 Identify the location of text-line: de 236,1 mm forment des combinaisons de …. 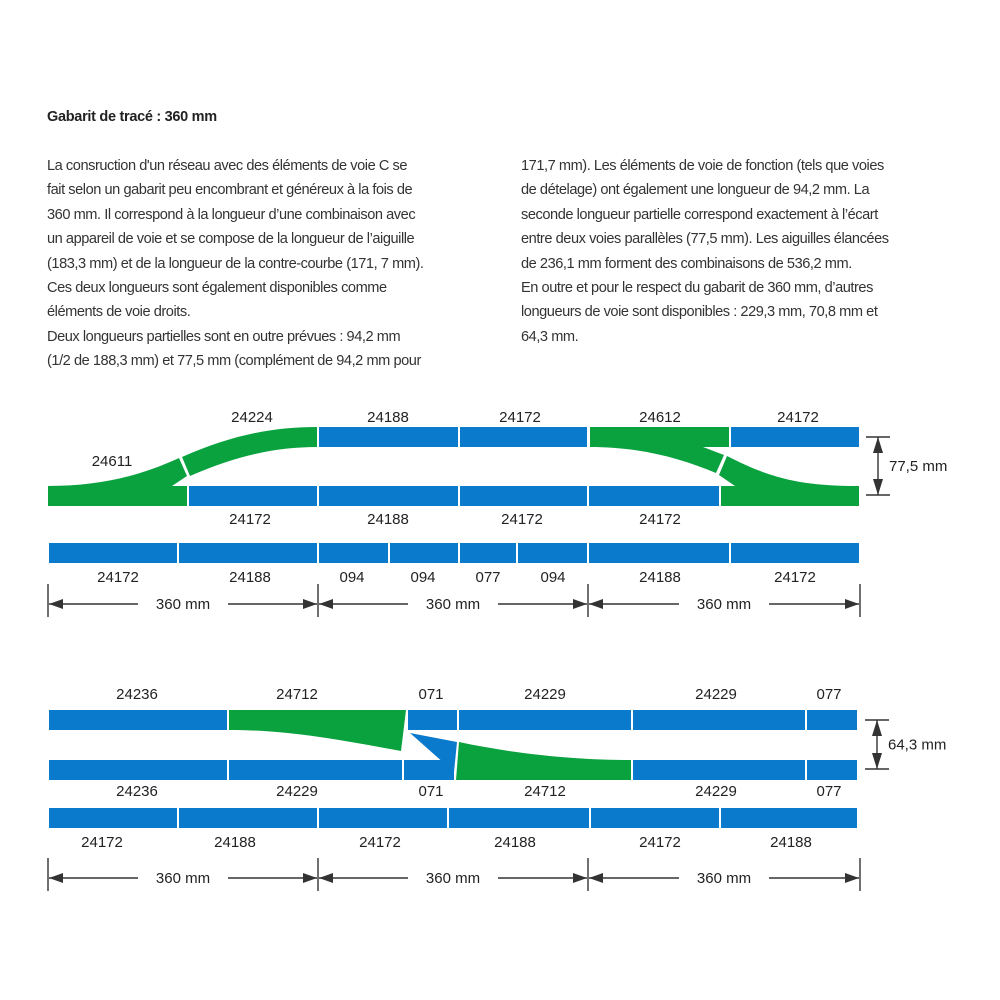
(686, 263).